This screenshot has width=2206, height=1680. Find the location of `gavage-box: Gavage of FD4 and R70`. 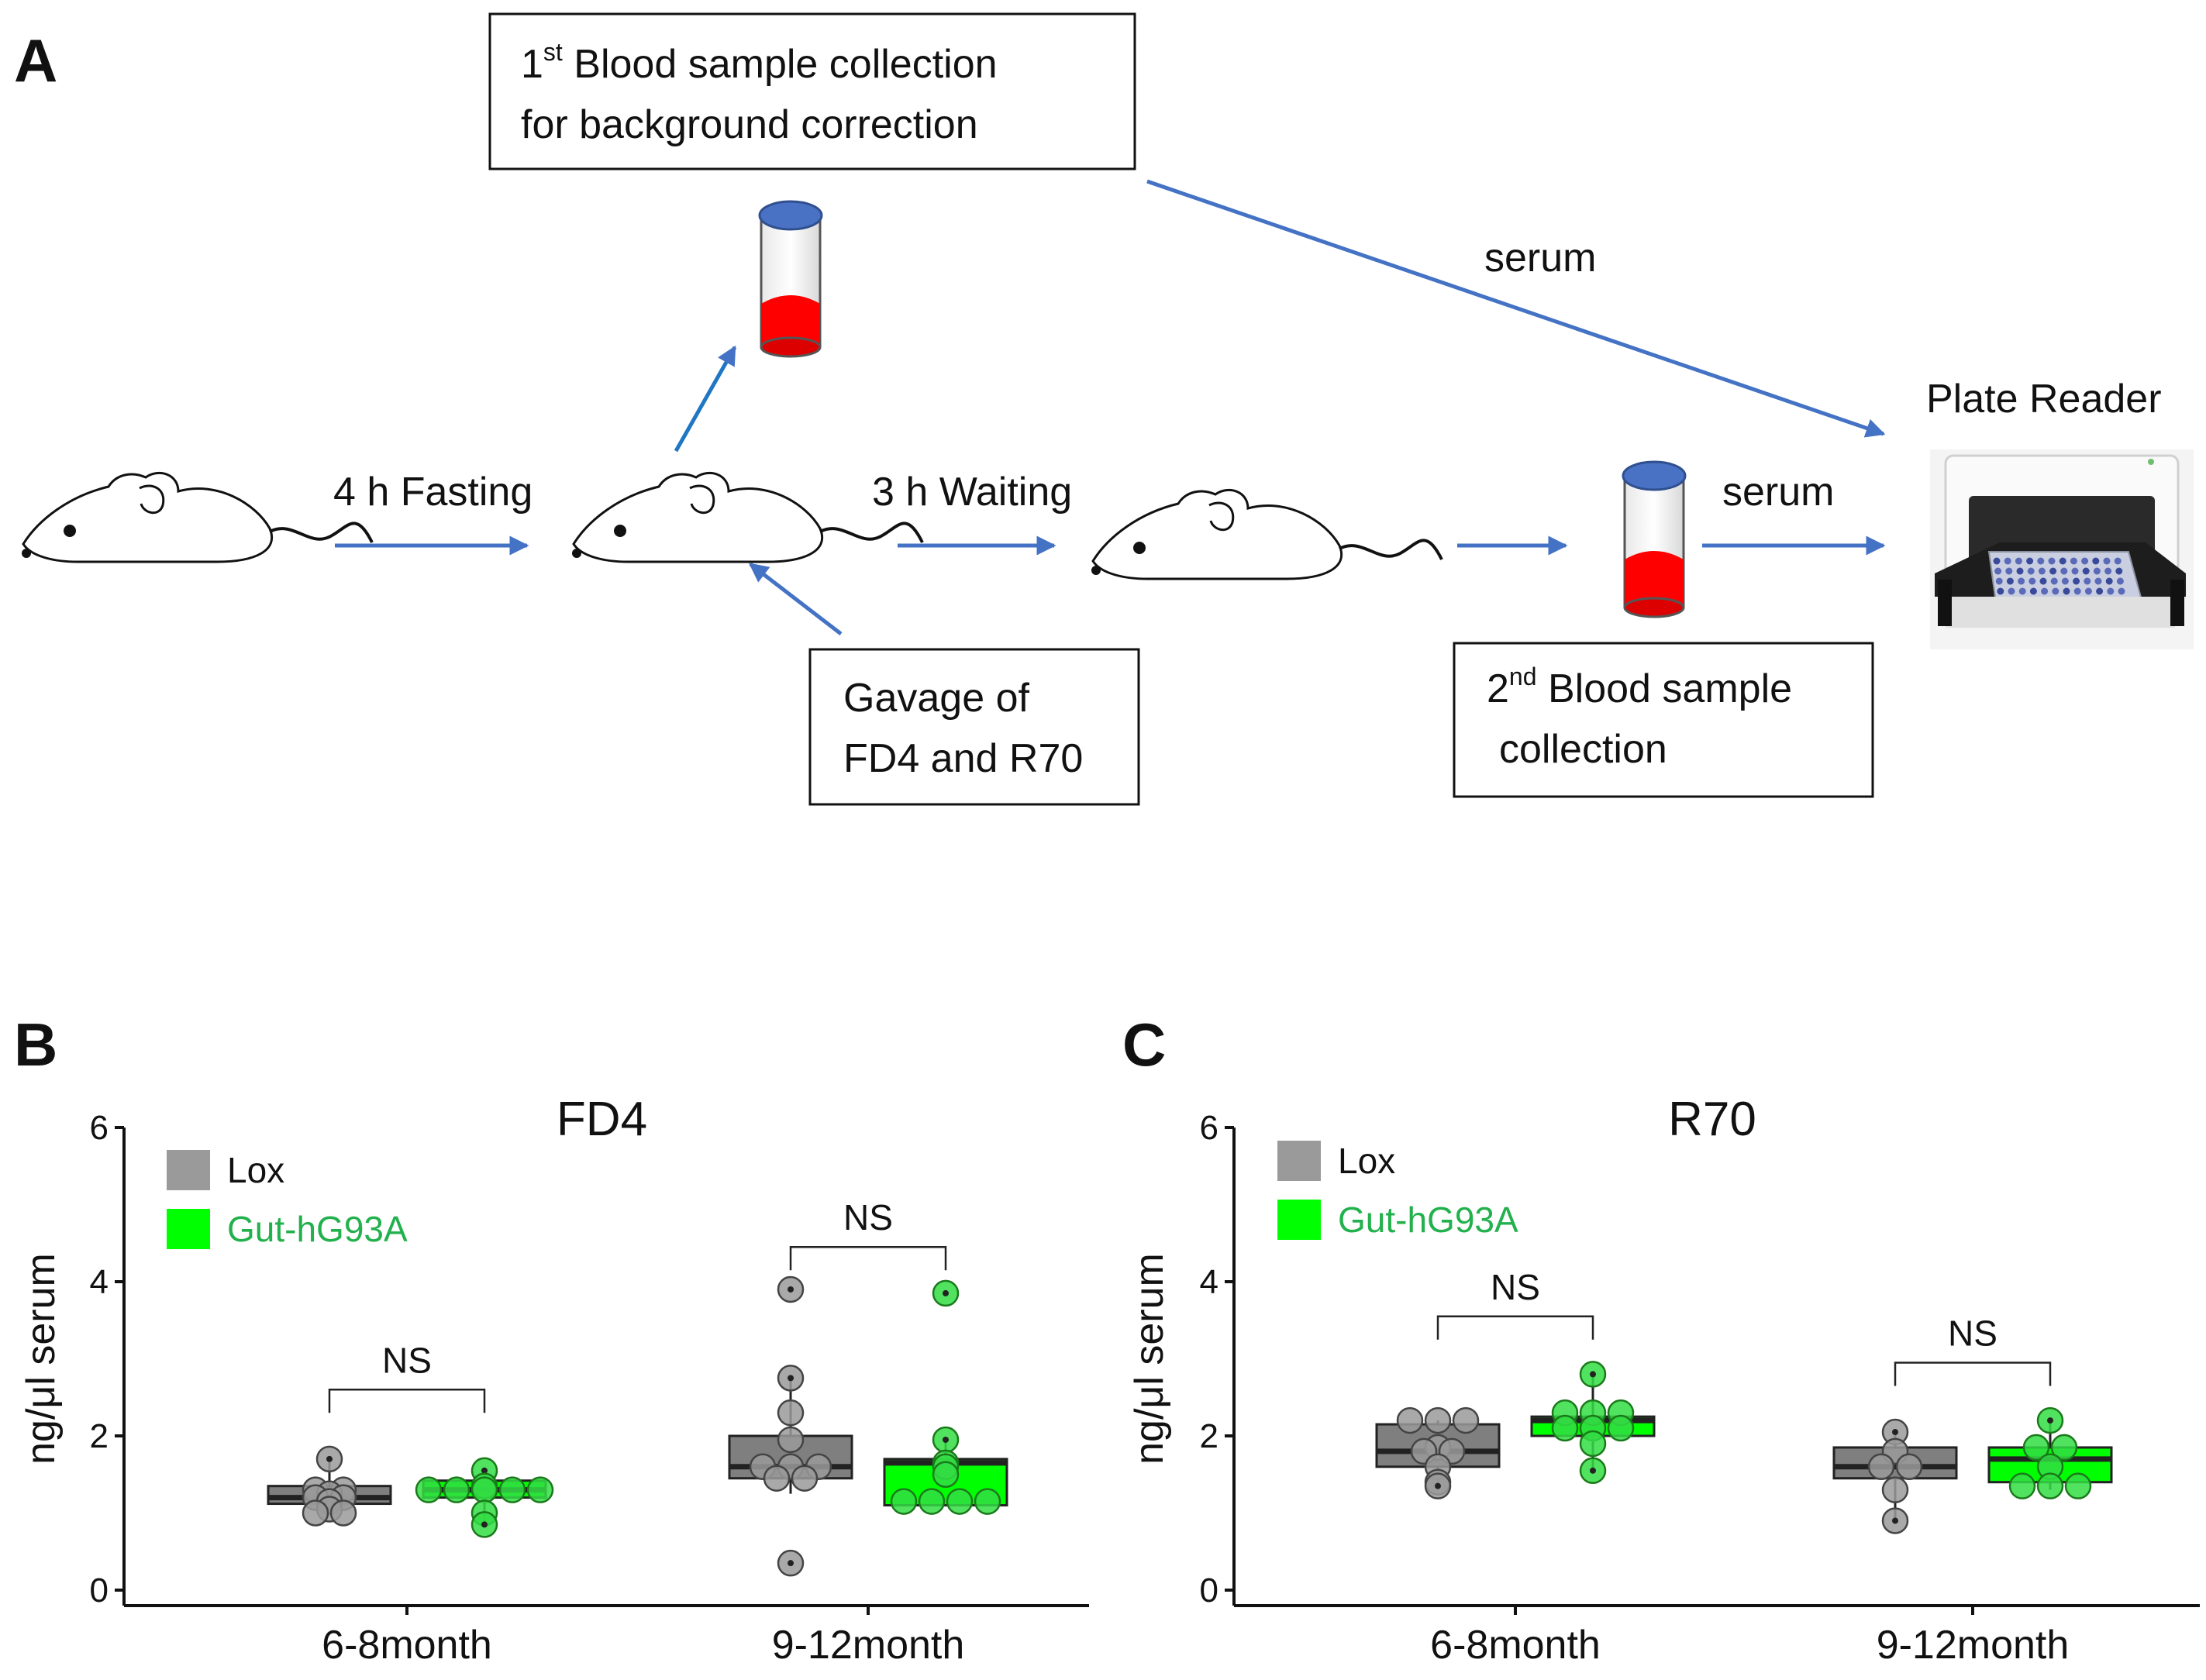

gavage-box: Gavage of FD4 and R70 is located at coordinates (974, 727).